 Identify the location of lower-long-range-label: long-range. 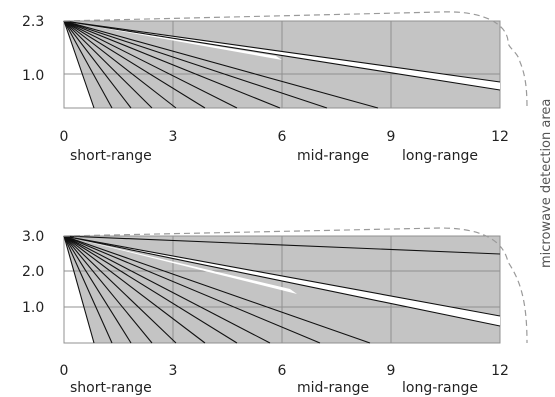
(440, 388).